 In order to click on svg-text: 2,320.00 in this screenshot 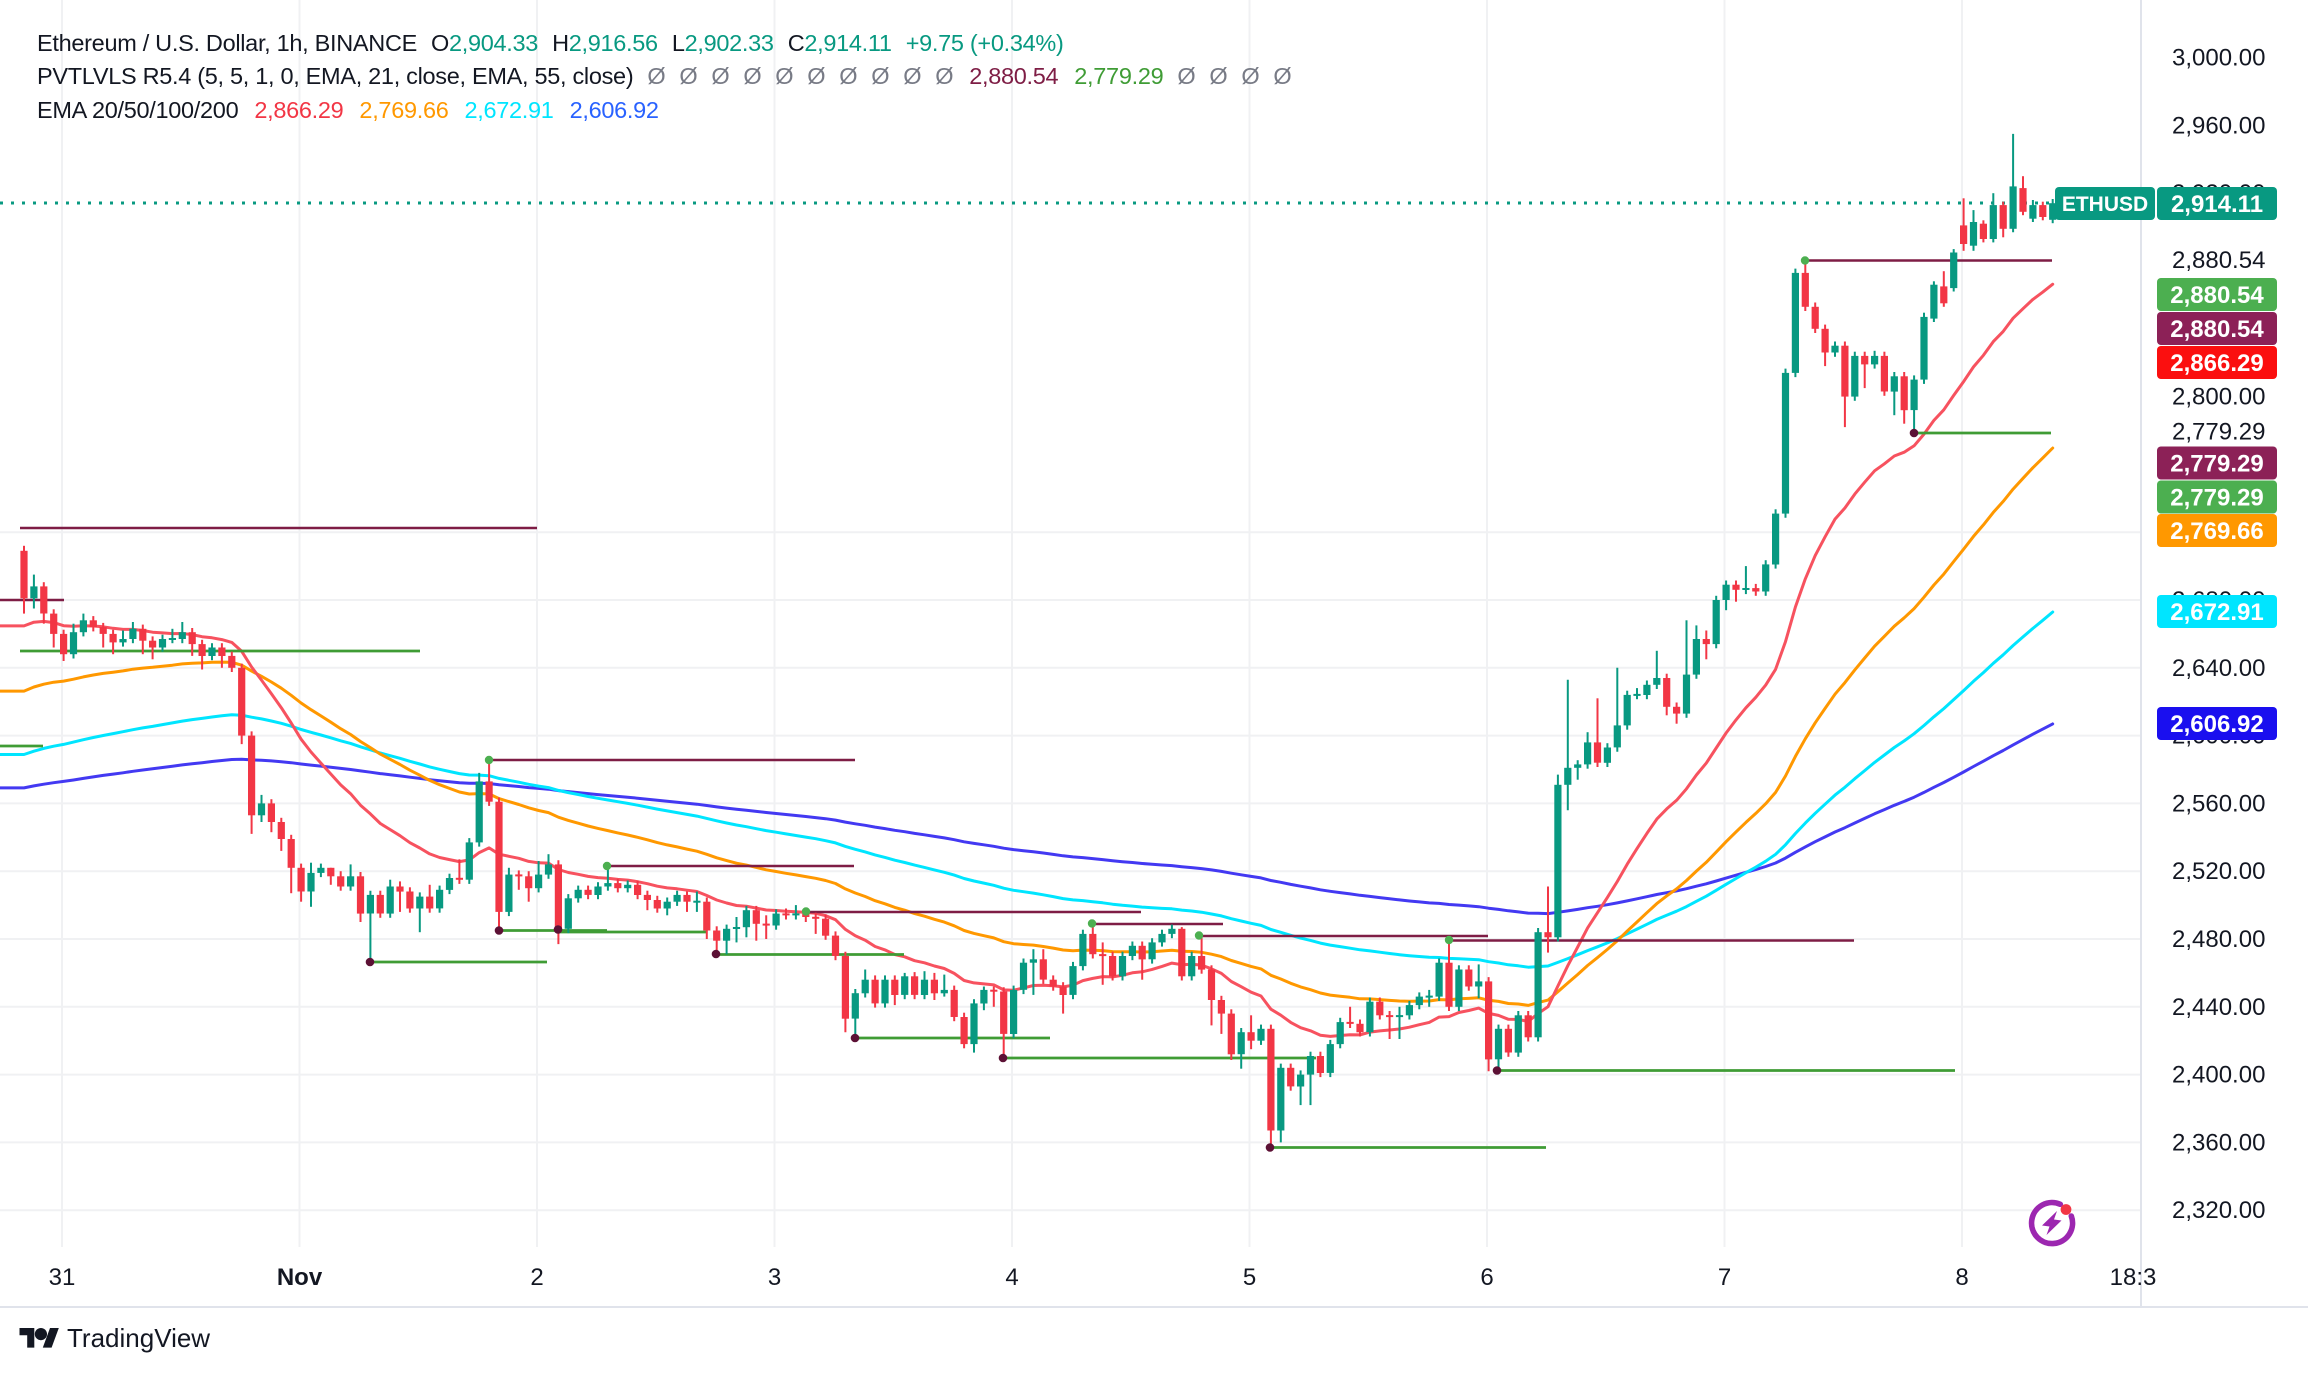, I will do `click(2218, 1210)`.